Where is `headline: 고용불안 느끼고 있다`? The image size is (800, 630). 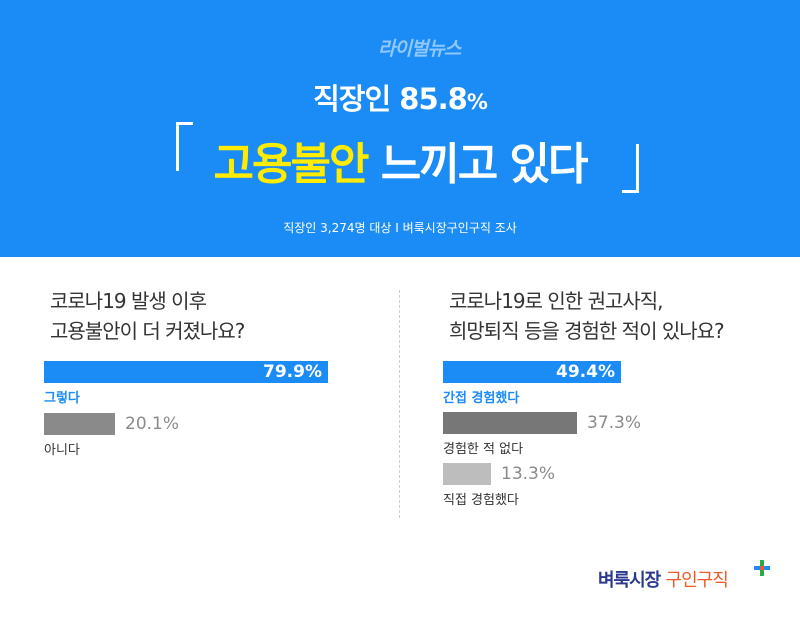 headline: 고용불안 느끼고 있다 is located at coordinates (400, 160).